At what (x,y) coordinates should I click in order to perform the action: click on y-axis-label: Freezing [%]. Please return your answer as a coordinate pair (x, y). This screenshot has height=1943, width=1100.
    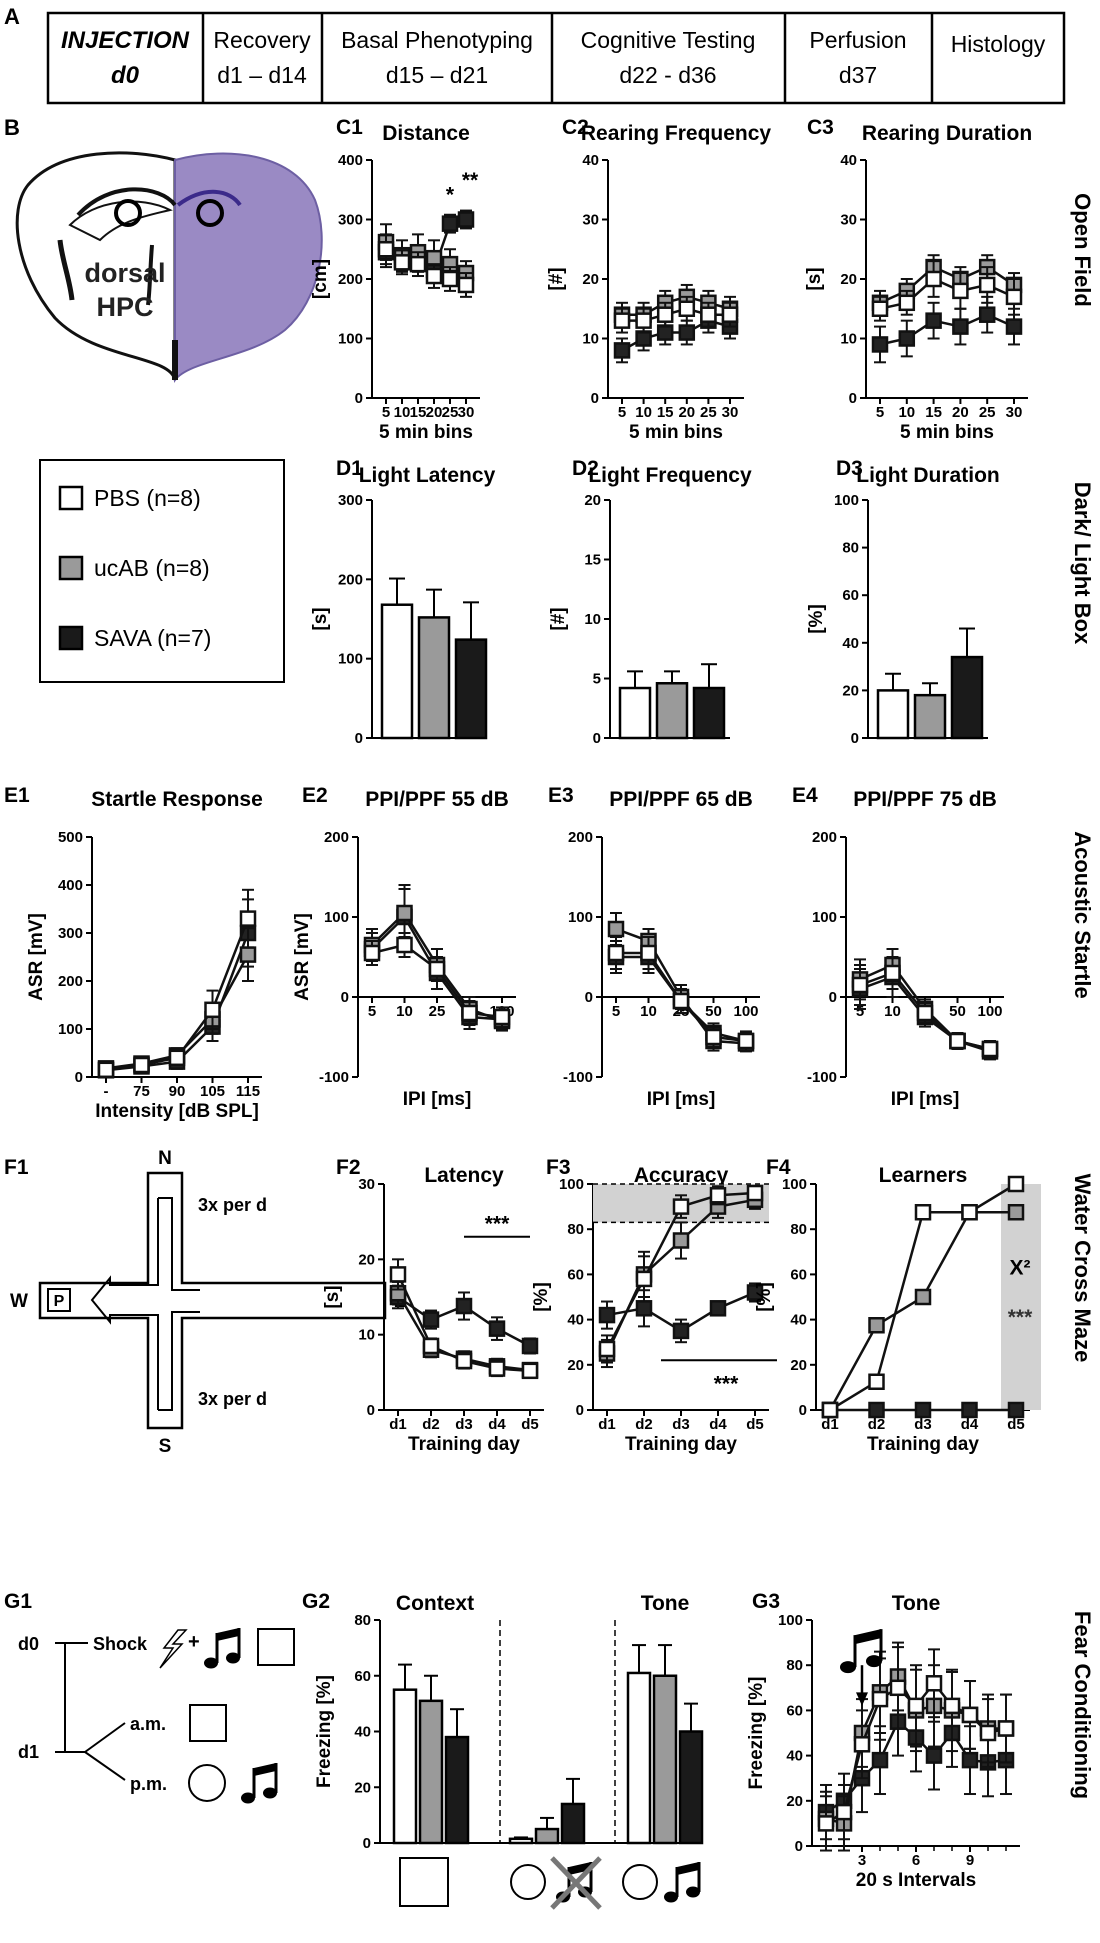
    Looking at the image, I should click on (756, 1733).